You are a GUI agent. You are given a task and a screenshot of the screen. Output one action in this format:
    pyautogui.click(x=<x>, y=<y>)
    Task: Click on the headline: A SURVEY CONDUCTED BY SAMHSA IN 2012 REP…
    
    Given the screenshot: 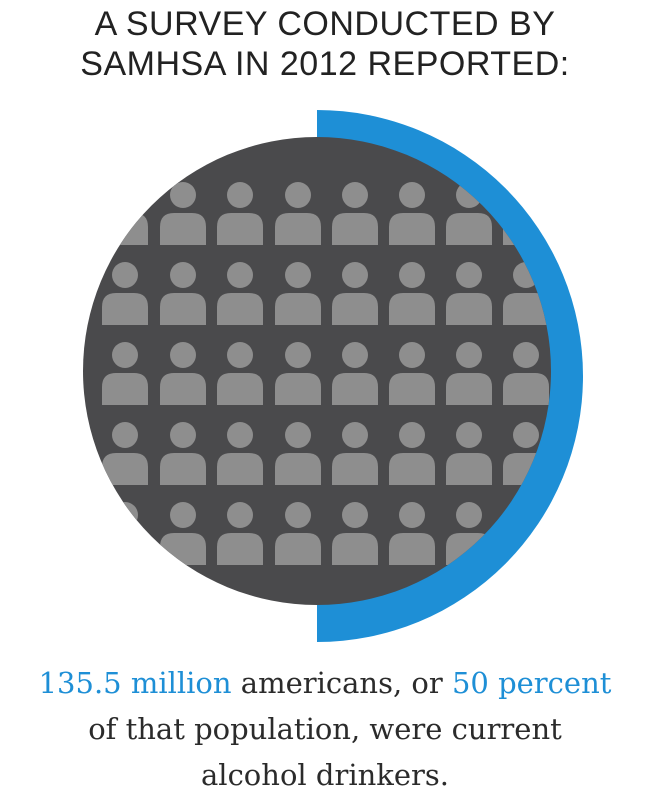 What is the action you would take?
    pyautogui.click(x=325, y=44)
    